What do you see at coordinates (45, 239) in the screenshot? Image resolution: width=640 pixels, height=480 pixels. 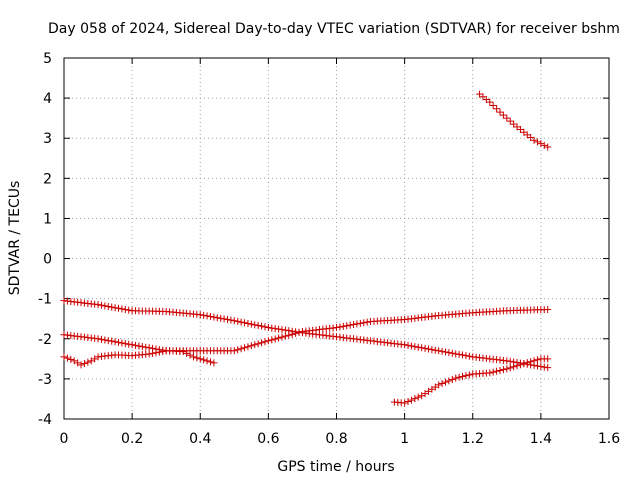 I see `y-tick-labels: -4 -3 -2 -1 0 1 2 3 4 5` at bounding box center [45, 239].